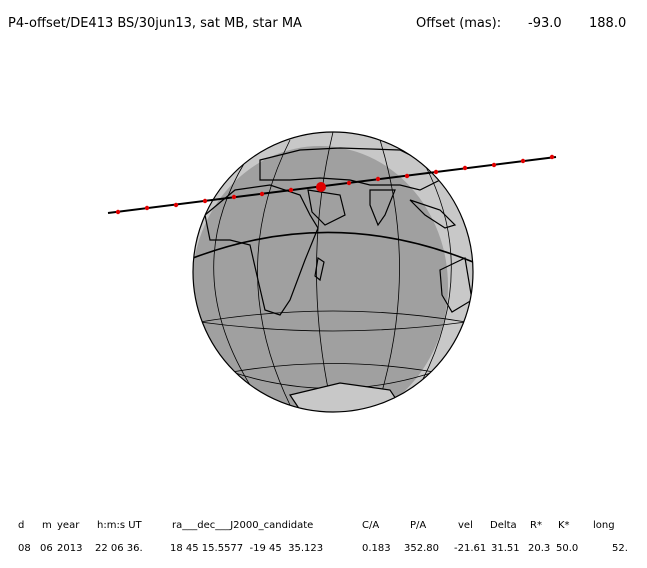  I want to click on column-header: vel, so click(465, 525).